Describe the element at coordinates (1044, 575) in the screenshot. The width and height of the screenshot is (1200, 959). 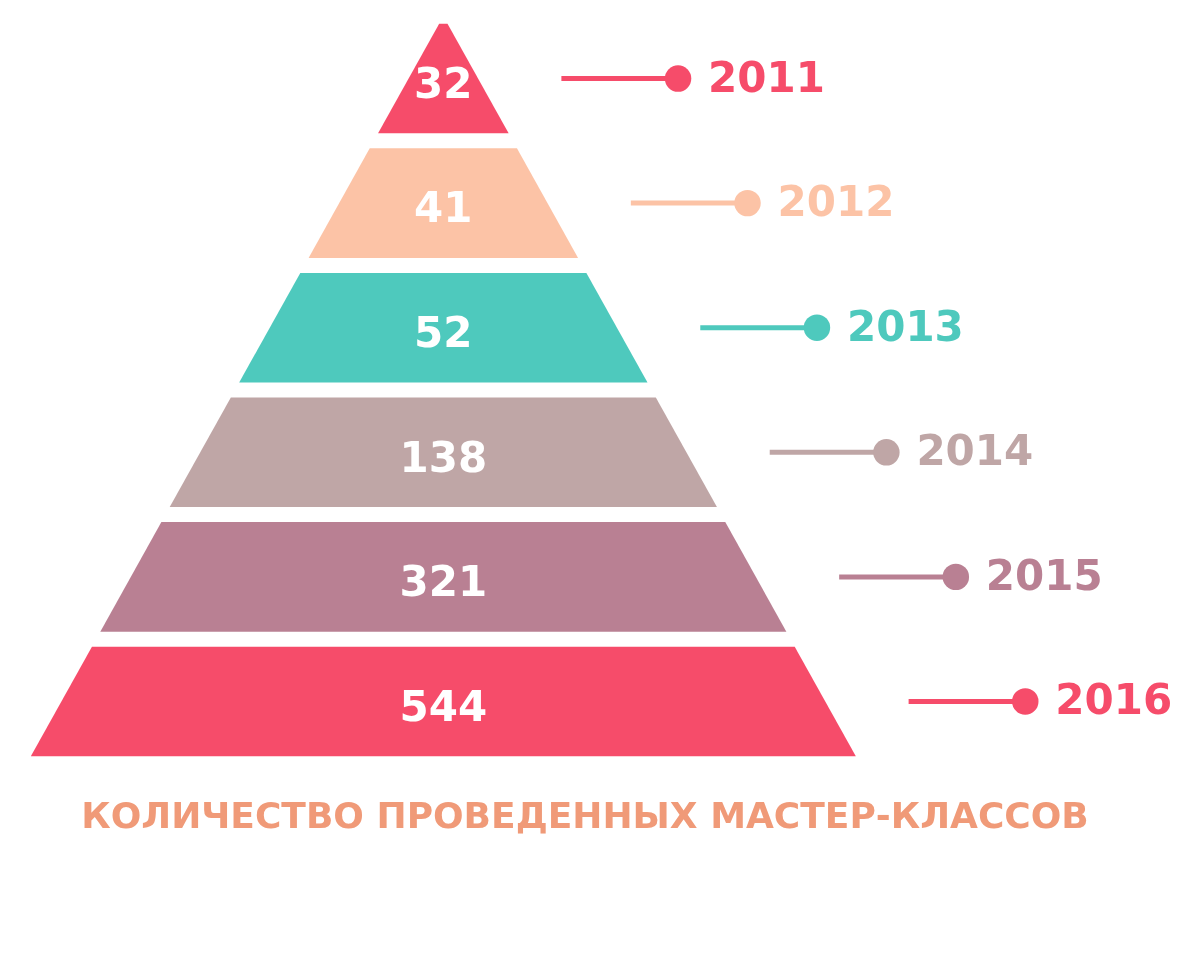
I see `category-label: 2015` at that location.